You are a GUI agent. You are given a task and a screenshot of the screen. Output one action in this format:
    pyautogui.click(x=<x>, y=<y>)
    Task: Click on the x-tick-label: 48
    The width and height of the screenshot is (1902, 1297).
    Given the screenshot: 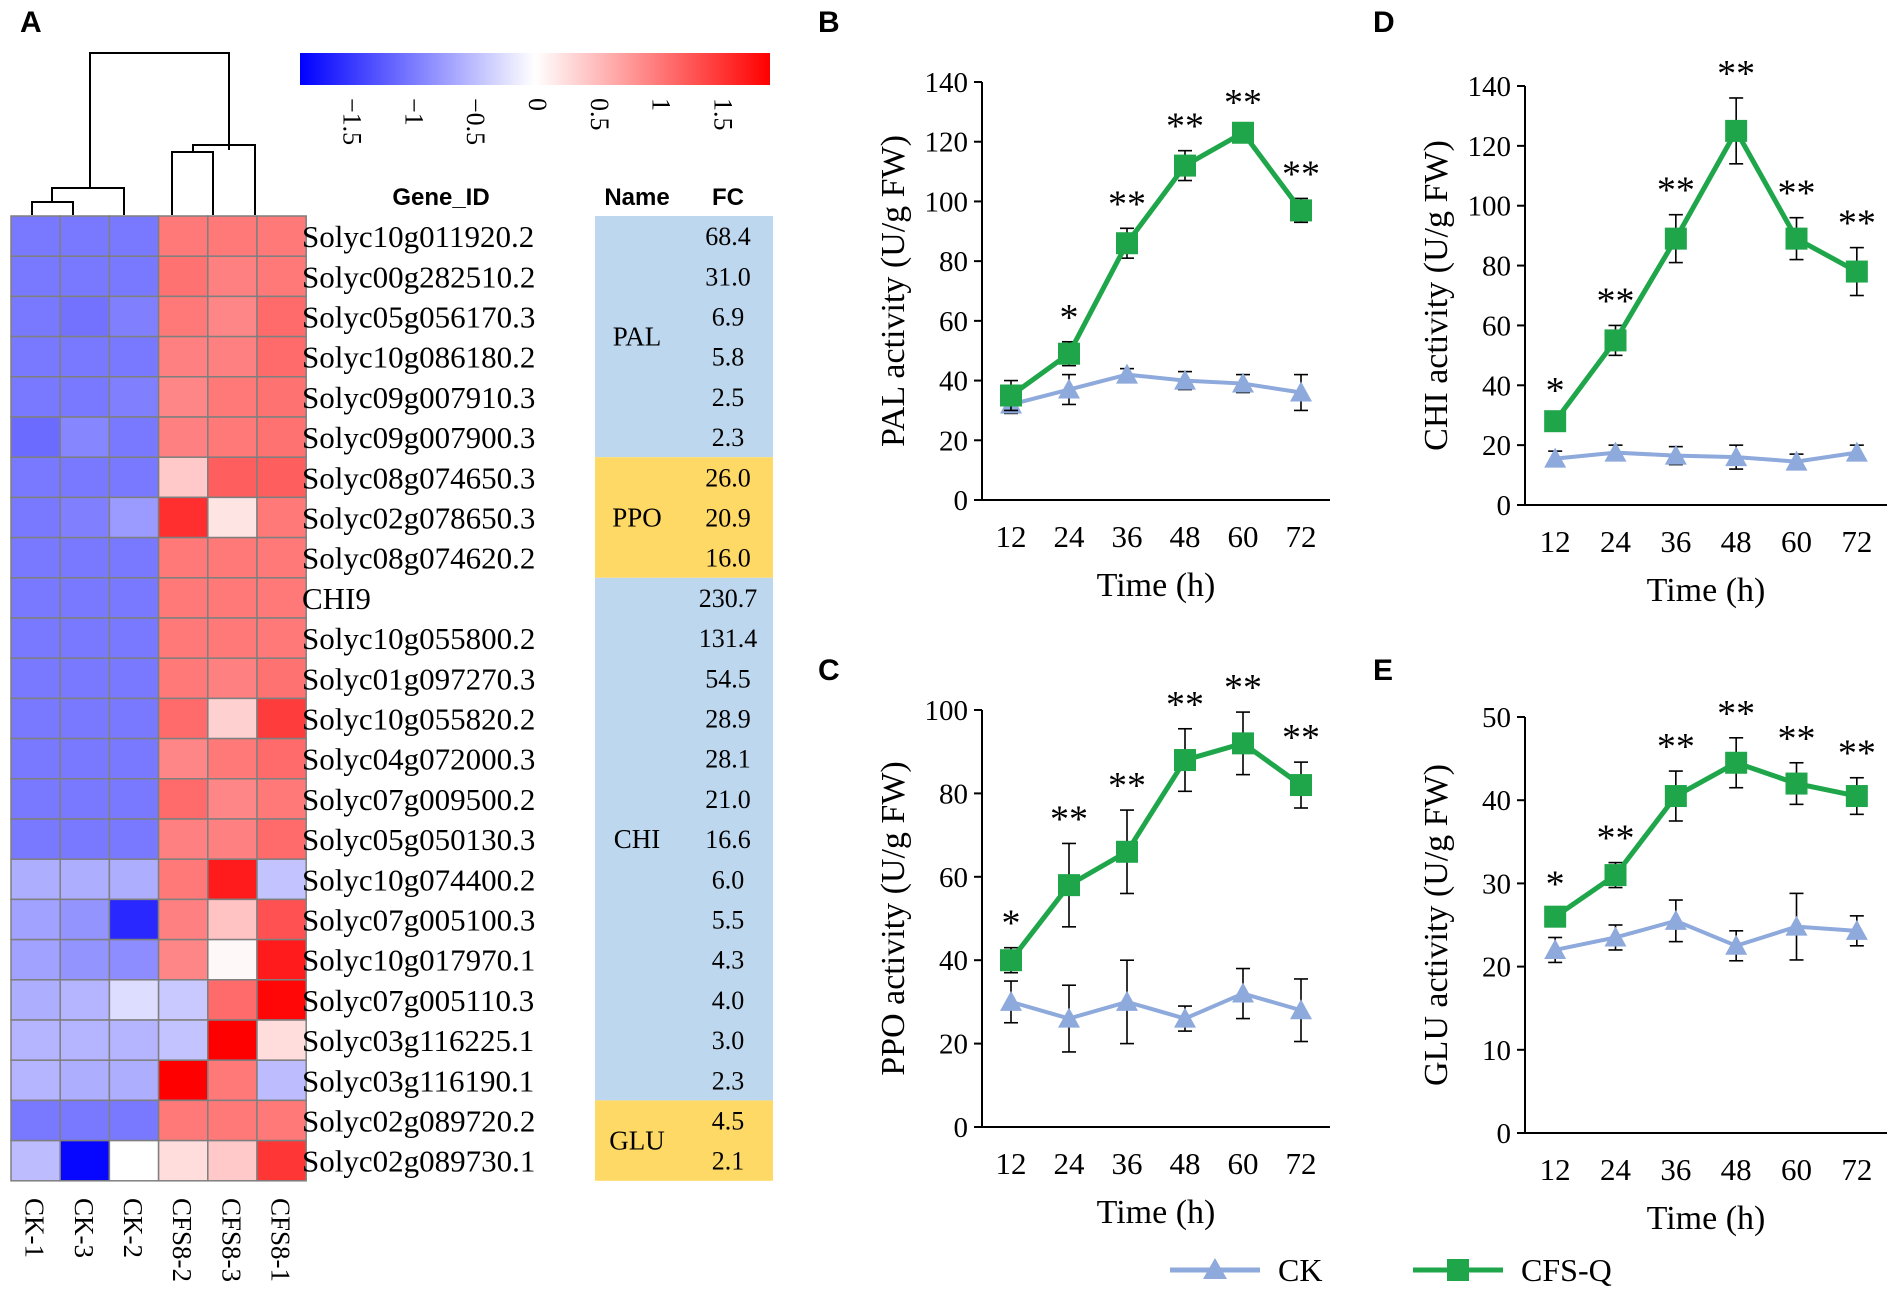 What is the action you would take?
    pyautogui.click(x=1185, y=536)
    